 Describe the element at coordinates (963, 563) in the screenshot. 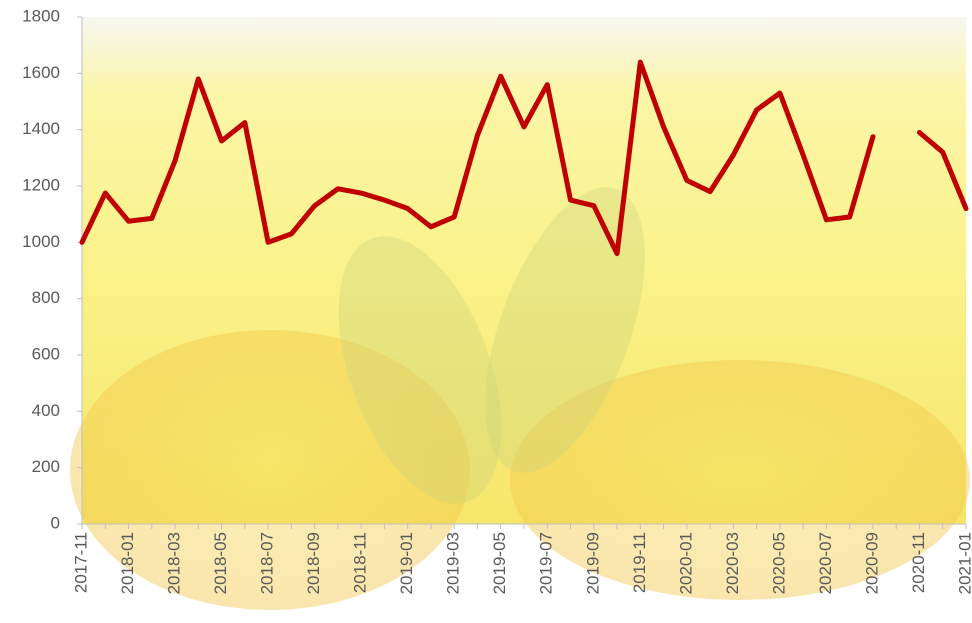

I see `x-tick-label: 2021-01` at that location.